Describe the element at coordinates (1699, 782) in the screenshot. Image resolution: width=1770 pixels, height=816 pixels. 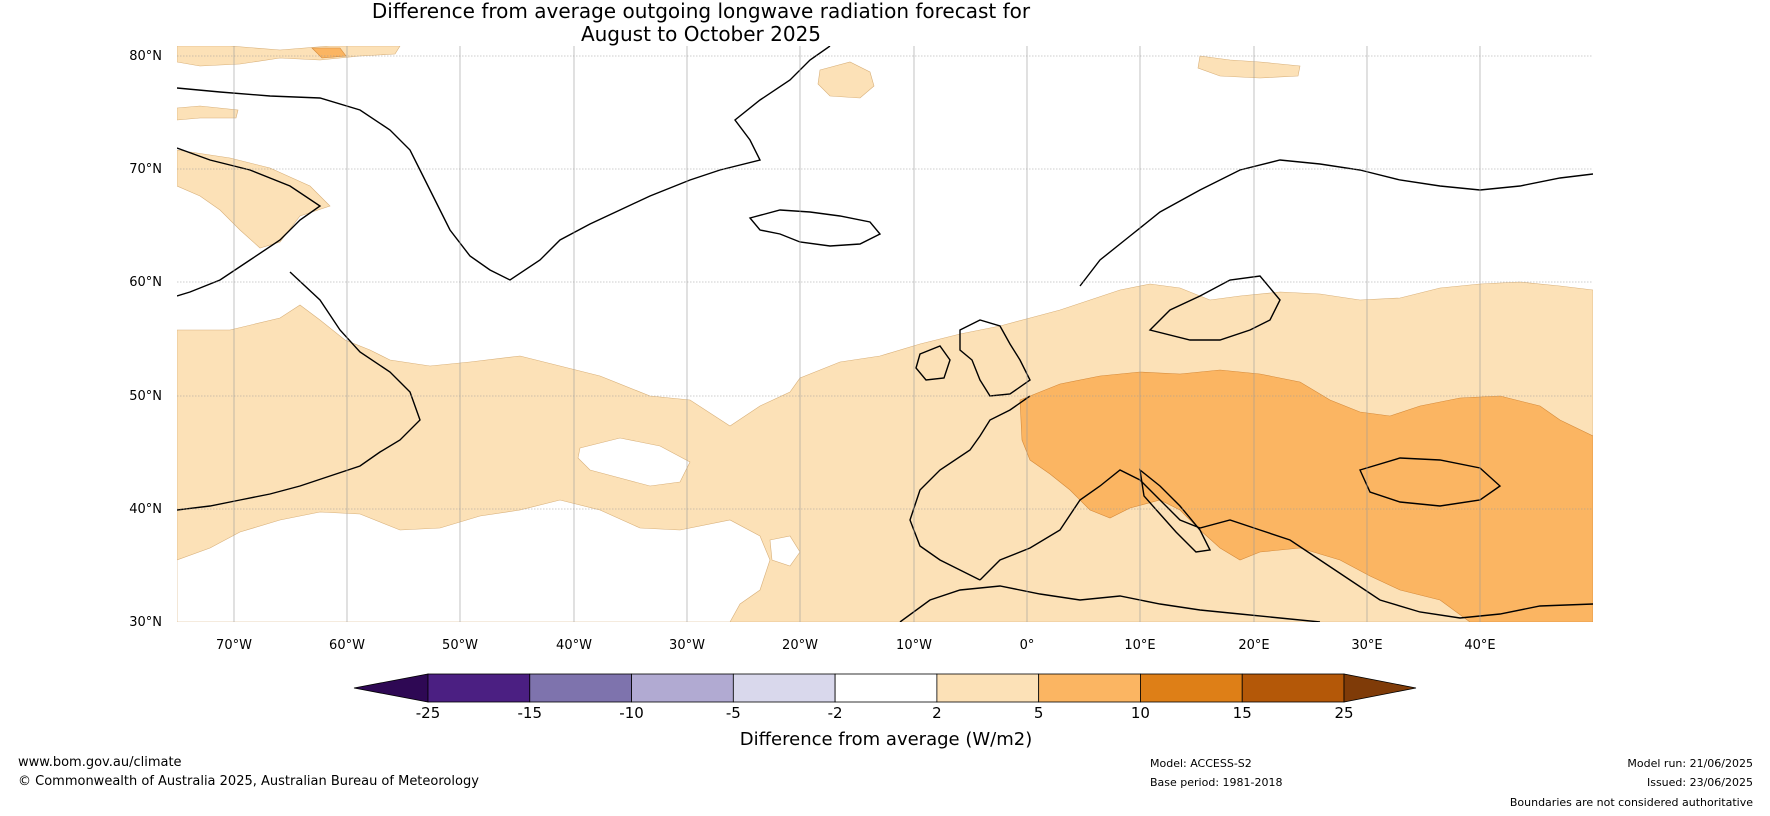
I see `issued-text: Issued: 23/06/2025` at that location.